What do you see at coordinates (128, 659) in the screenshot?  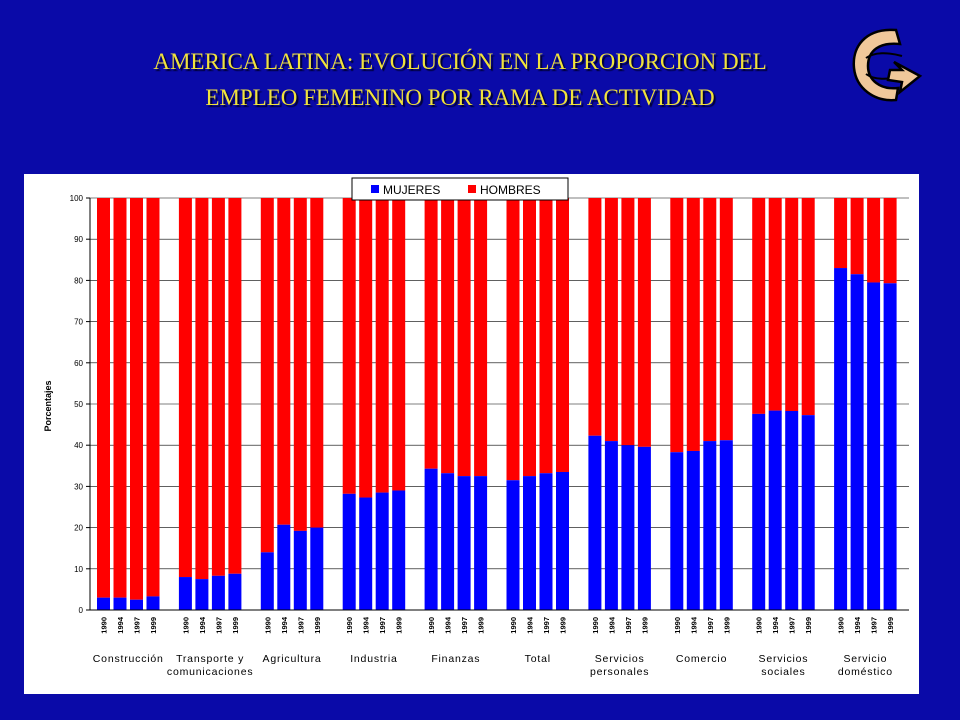 I see `category-label: Construcción` at bounding box center [128, 659].